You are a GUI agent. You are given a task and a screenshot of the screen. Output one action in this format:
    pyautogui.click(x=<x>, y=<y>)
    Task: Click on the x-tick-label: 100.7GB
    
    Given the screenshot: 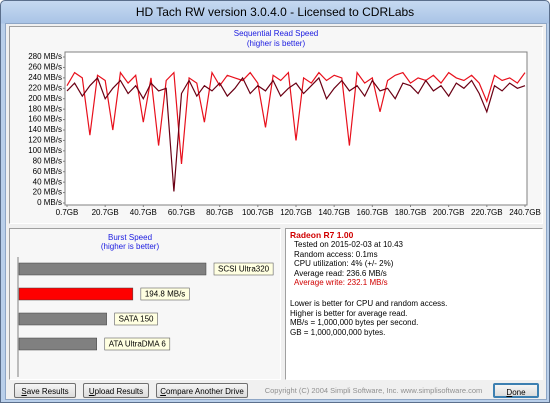 What is the action you would take?
    pyautogui.click(x=258, y=212)
    